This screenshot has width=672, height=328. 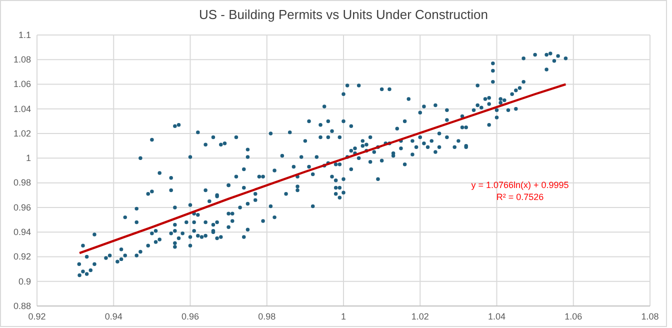 I want to click on y-tick-label: 0.88, so click(x=22, y=305).